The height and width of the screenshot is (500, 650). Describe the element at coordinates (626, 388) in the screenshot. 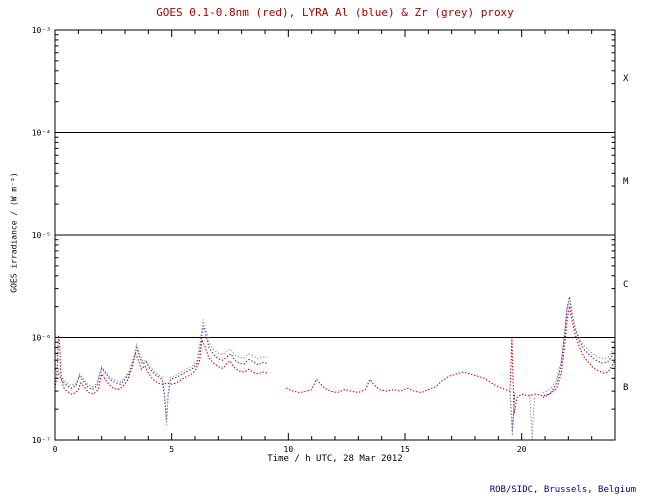

I see `flare-class-label-b: B` at that location.